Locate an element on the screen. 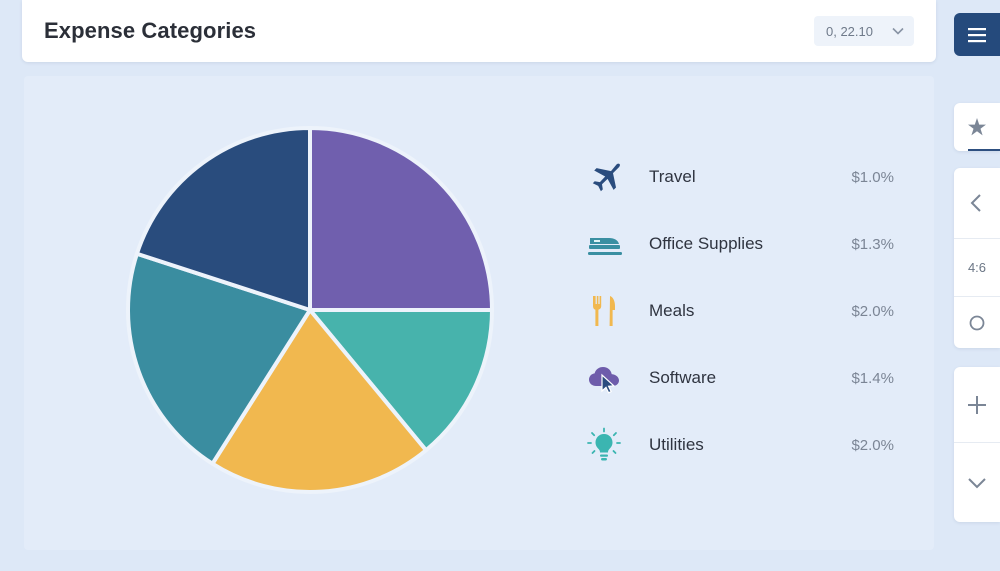 This screenshot has width=1000, height=571. plus-icon is located at coordinates (977, 404).